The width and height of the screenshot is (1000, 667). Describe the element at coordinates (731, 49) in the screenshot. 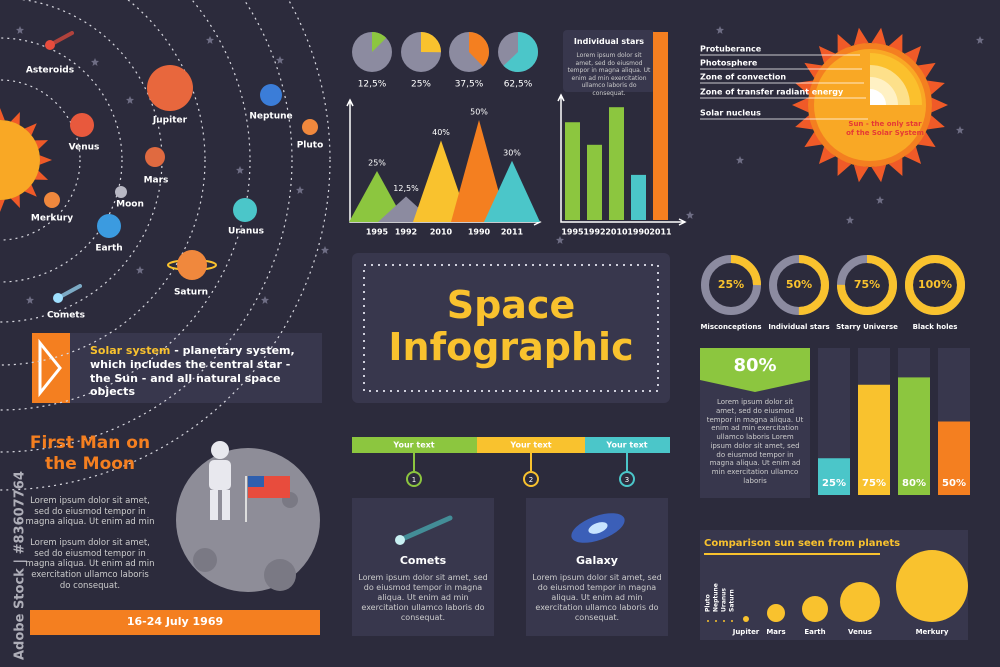

I see `sun-layer-label: Protuberance` at that location.